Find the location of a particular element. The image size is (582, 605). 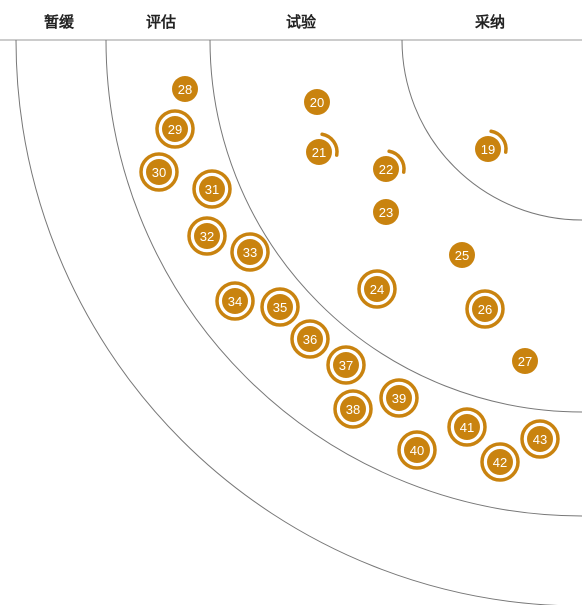

blip-number: 39 is located at coordinates (399, 398).